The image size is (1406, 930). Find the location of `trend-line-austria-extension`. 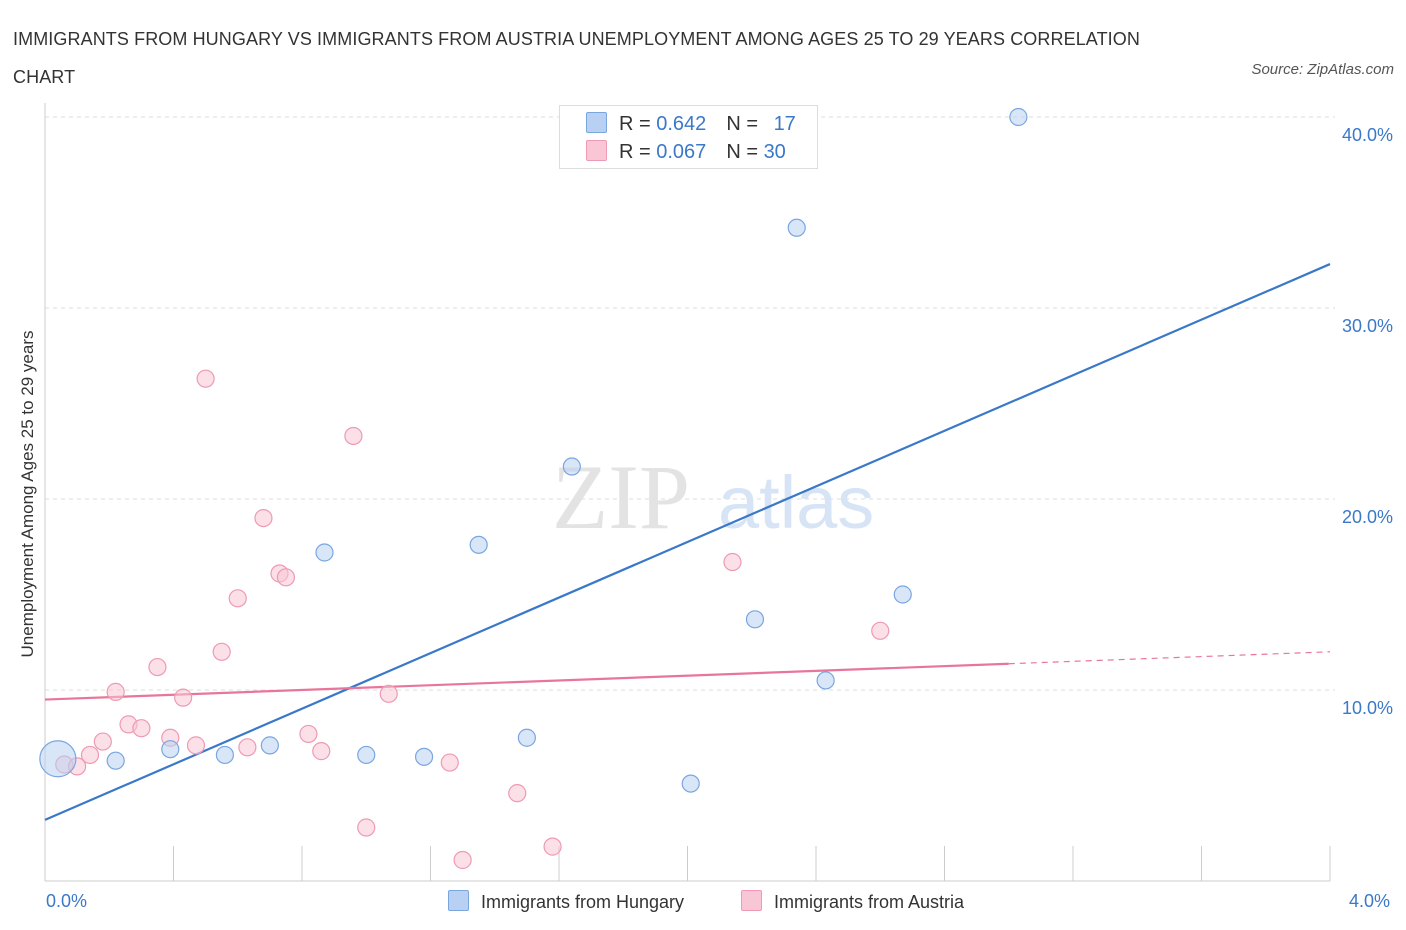

trend-line-austria-extension is located at coordinates (1169, 658).